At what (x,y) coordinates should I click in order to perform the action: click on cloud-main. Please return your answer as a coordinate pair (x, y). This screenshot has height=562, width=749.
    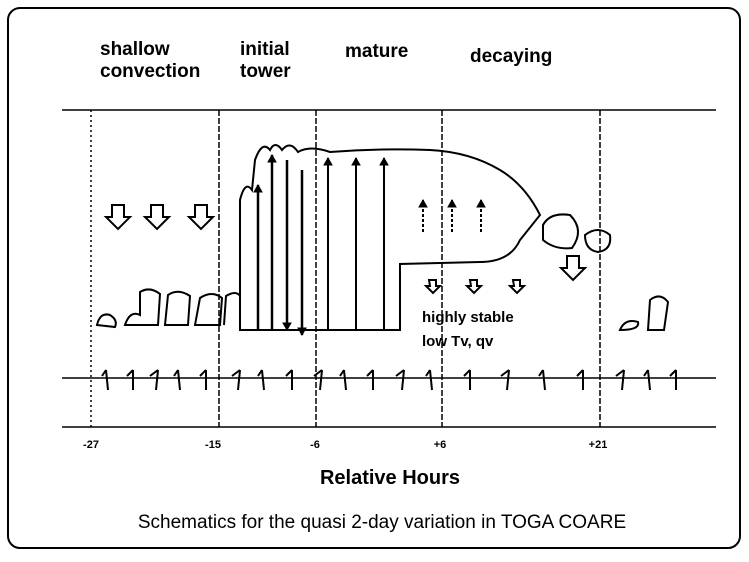
    Looking at the image, I should click on (390, 237).